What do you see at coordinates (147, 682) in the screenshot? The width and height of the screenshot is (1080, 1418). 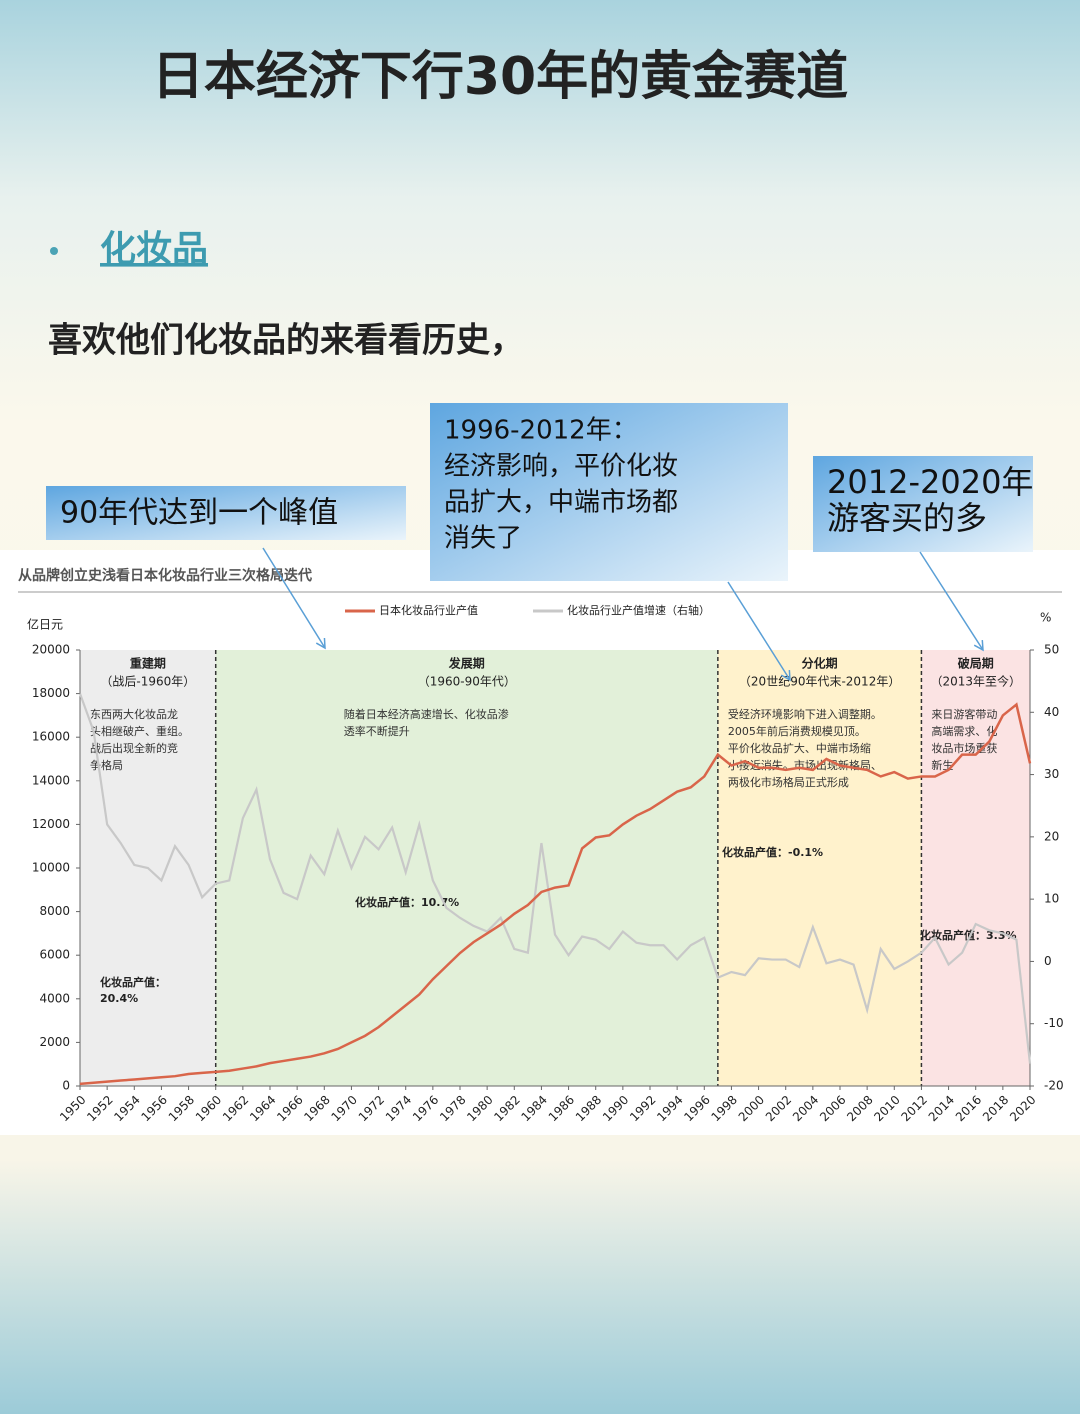 I see `period-range: （战后-1960年）` at bounding box center [147, 682].